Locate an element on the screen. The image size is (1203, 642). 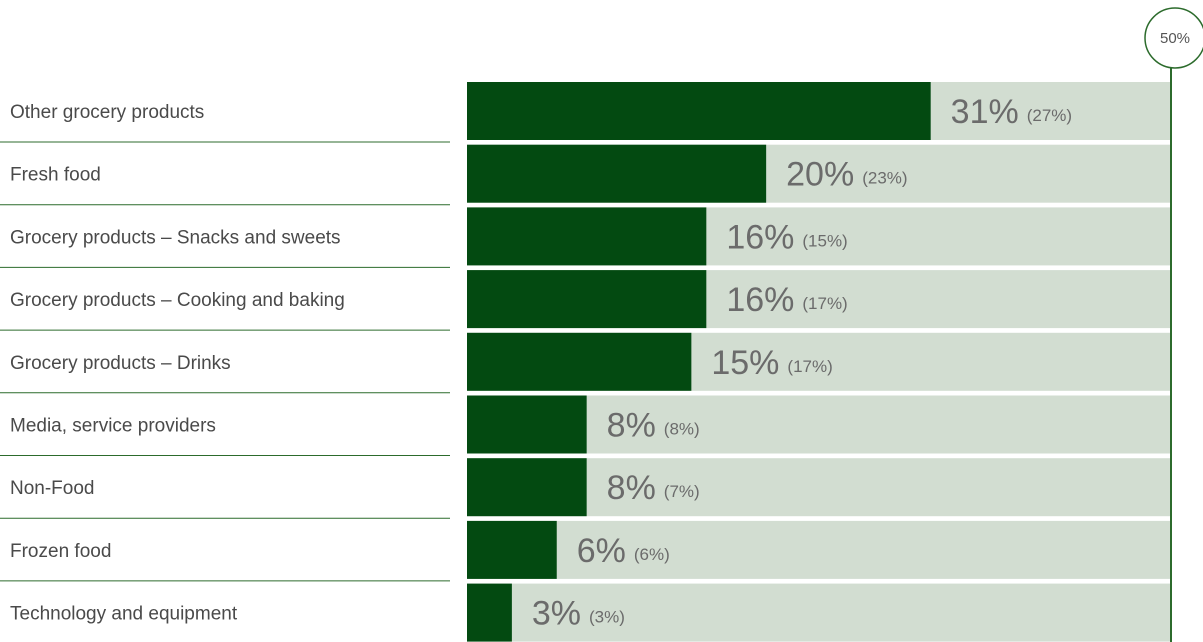
max-axis-circle is located at coordinates (1173, 38).